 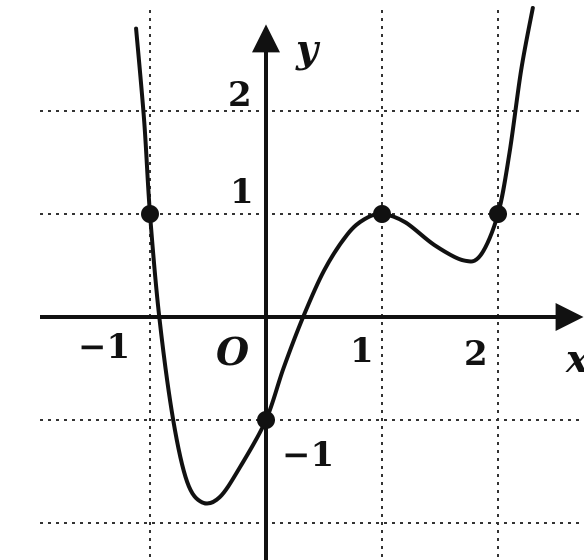 What do you see at coordinates (104, 347) in the screenshot?
I see `x-tick-label-minus-1: −1` at bounding box center [104, 347].